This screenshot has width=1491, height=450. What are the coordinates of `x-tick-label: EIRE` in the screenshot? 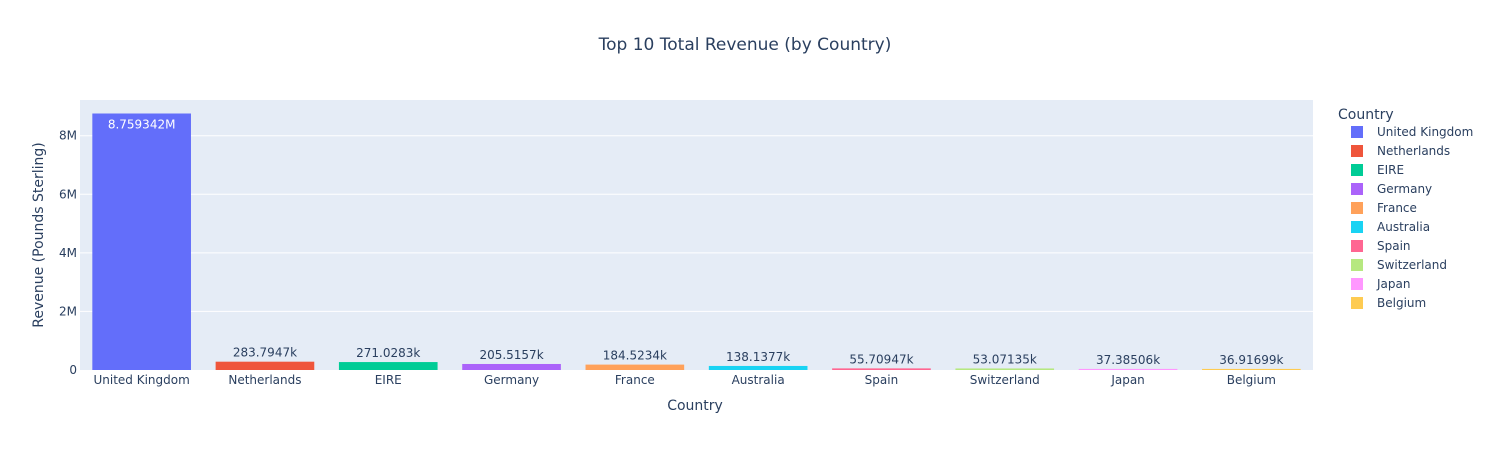 It's located at (388, 380).